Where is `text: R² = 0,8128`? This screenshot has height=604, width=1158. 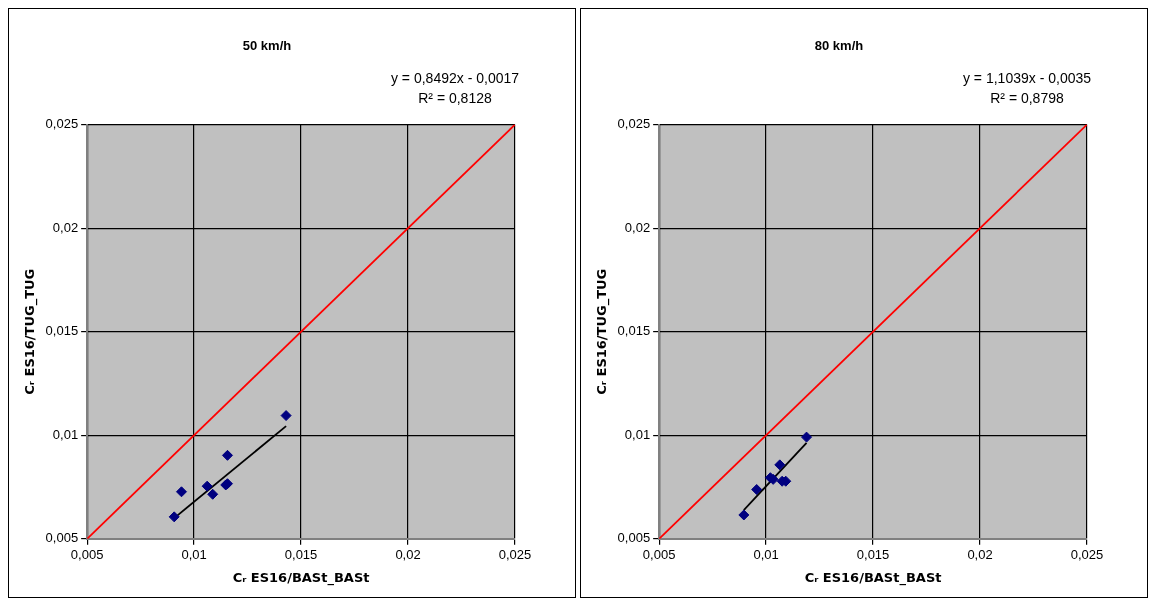
text: R² = 0,8128 is located at coordinates (455, 97).